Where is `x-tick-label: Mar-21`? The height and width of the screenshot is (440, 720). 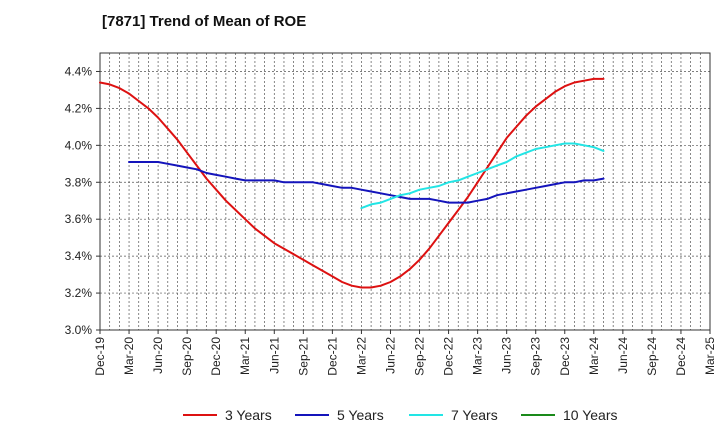 x-tick-label: Mar-21 is located at coordinates (245, 356).